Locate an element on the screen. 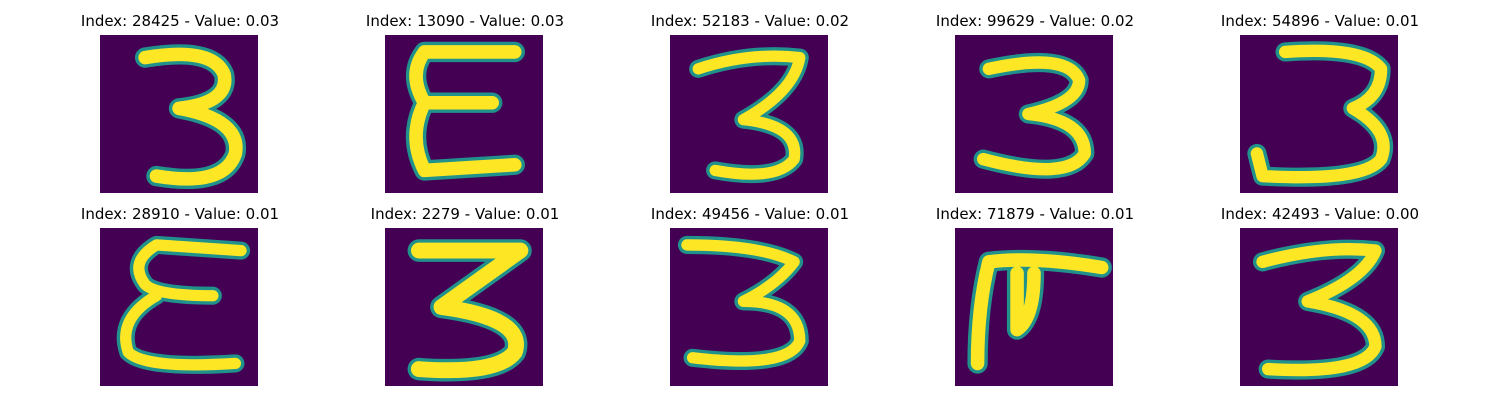 This screenshot has height=400, width=1500. panel-title: Index: 28910 - Value: 0.01 is located at coordinates (180, 214).